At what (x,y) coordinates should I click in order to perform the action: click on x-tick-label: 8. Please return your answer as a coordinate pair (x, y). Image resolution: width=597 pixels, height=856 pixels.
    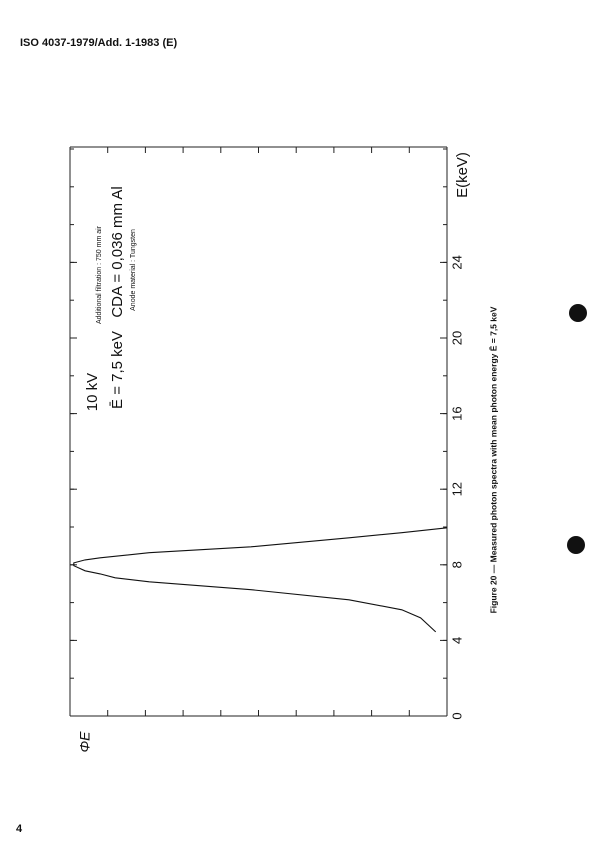
    Looking at the image, I should click on (456, 564).